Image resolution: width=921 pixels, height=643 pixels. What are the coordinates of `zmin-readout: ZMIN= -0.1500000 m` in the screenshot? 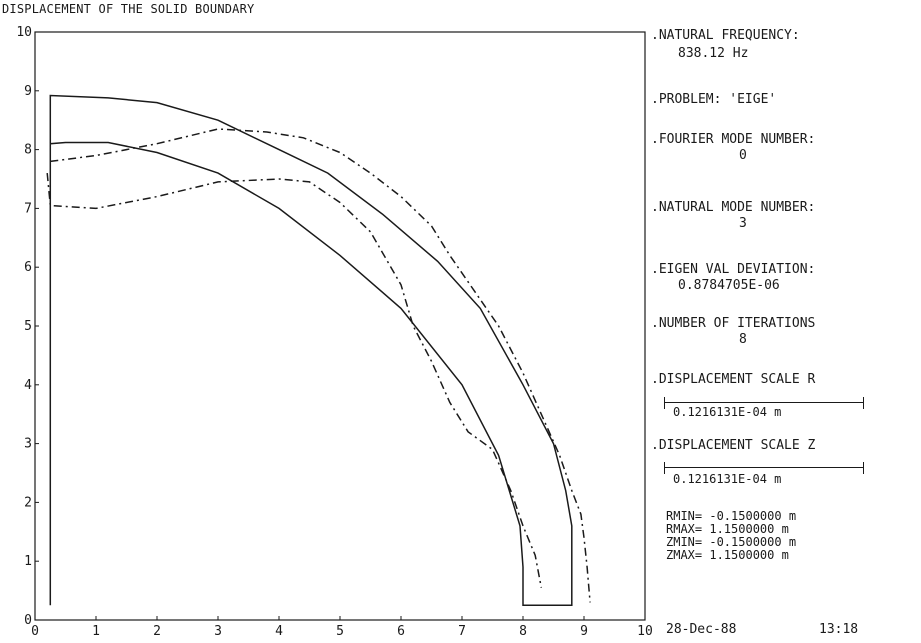 It's located at (731, 542).